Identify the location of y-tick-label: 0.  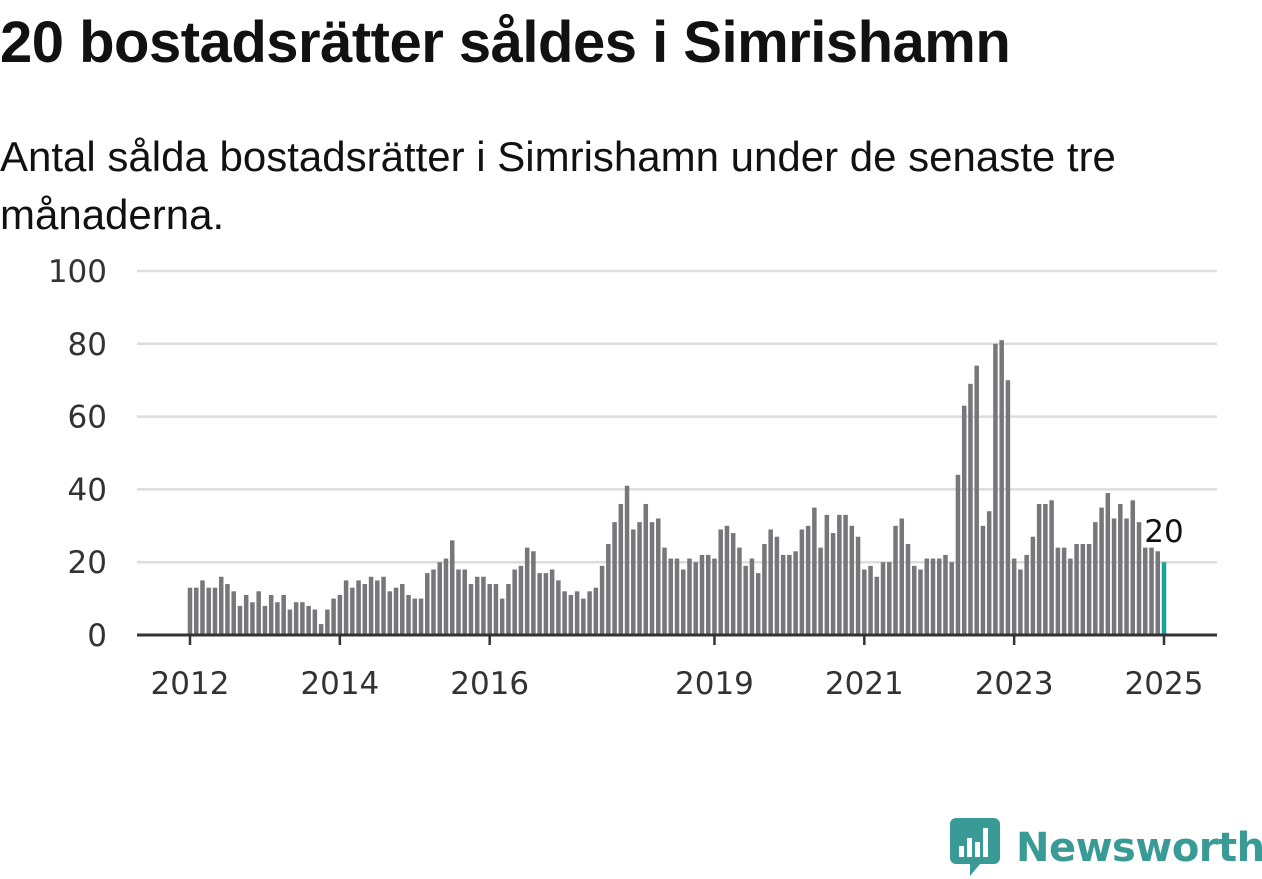
(97, 636).